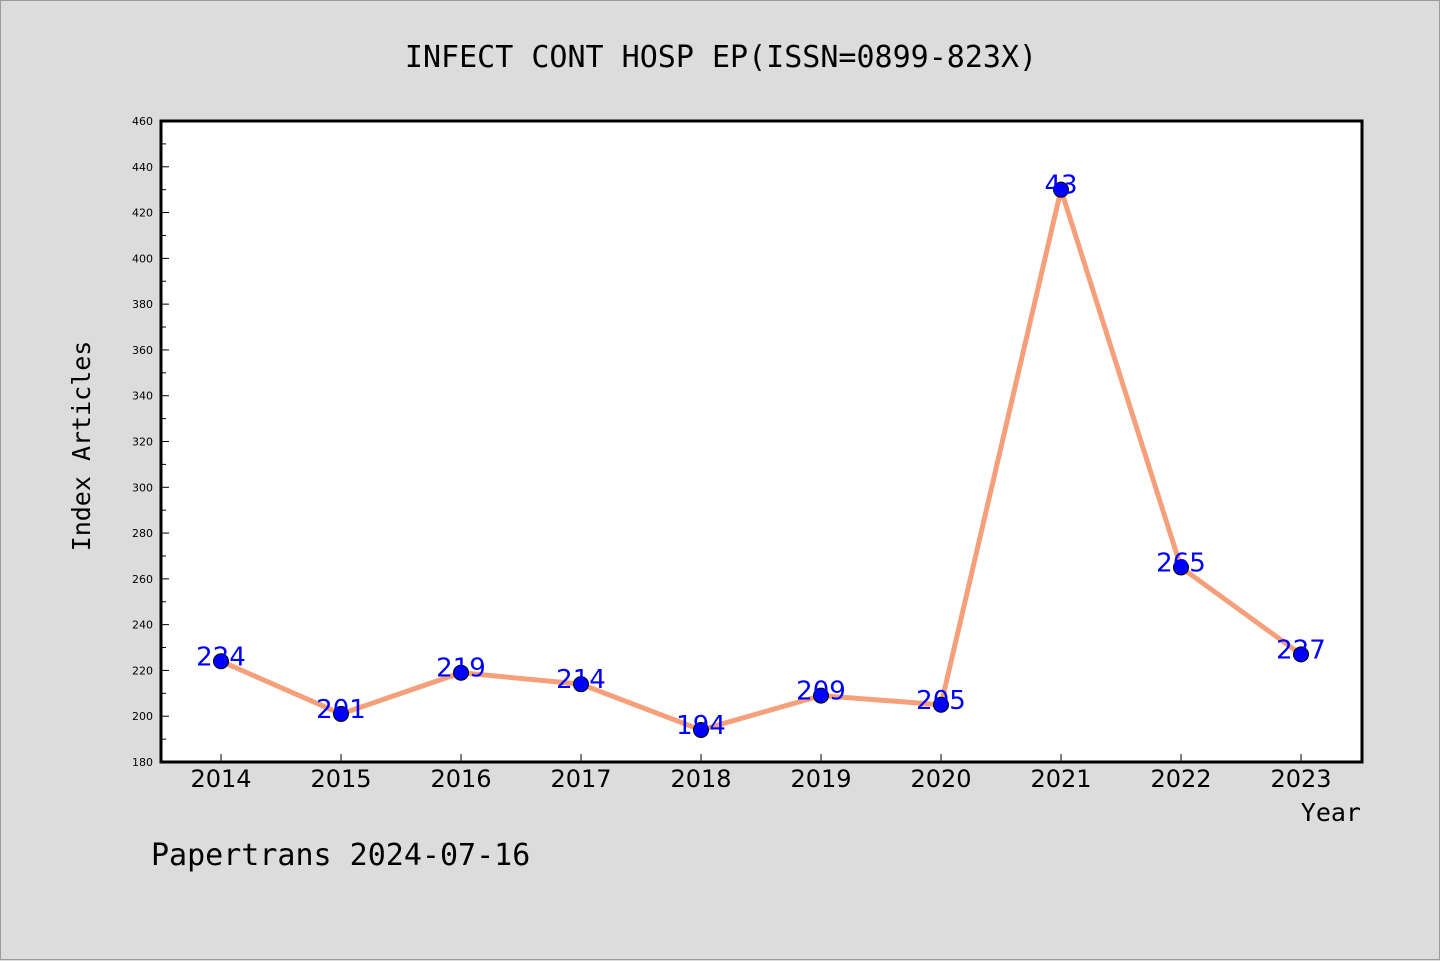 This screenshot has width=1440, height=961. I want to click on x-tick-label: 2017, so click(580, 779).